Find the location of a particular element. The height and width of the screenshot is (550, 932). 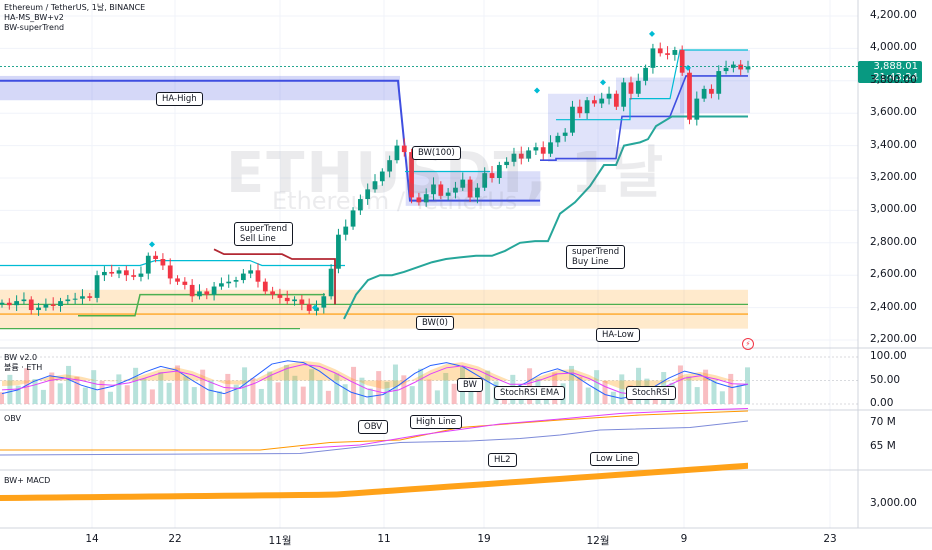

obv-panel is located at coordinates (374, 432).